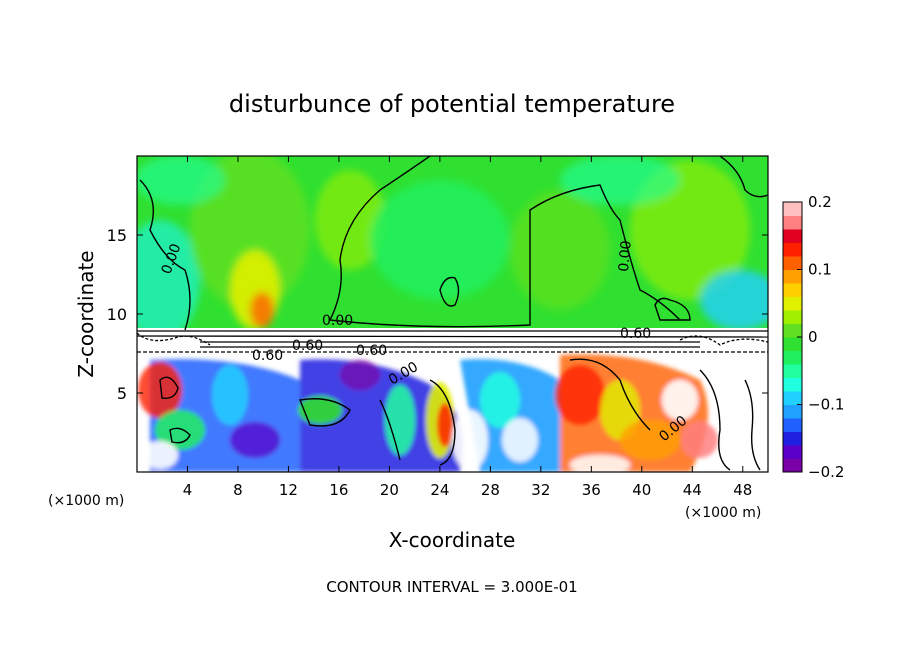 Image resolution: width=904 pixels, height=658 pixels. Describe the element at coordinates (389, 490) in the screenshot. I see `x-tick-label: 20` at that location.